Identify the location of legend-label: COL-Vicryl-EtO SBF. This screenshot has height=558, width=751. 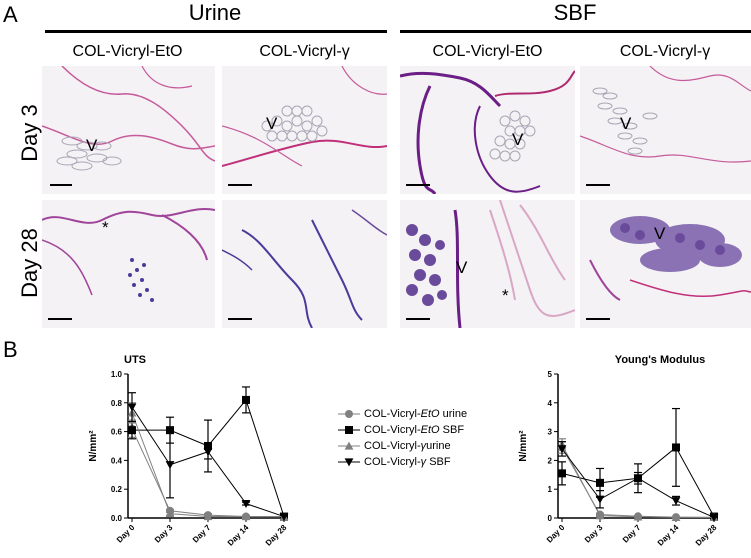
(414, 430).